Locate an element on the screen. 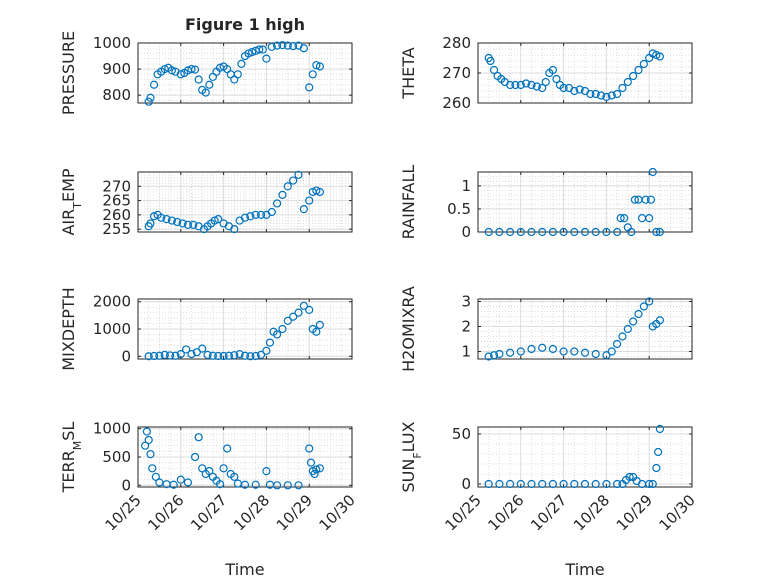 This screenshot has width=778, height=583. y-tick-label: 2000 is located at coordinates (112, 302).